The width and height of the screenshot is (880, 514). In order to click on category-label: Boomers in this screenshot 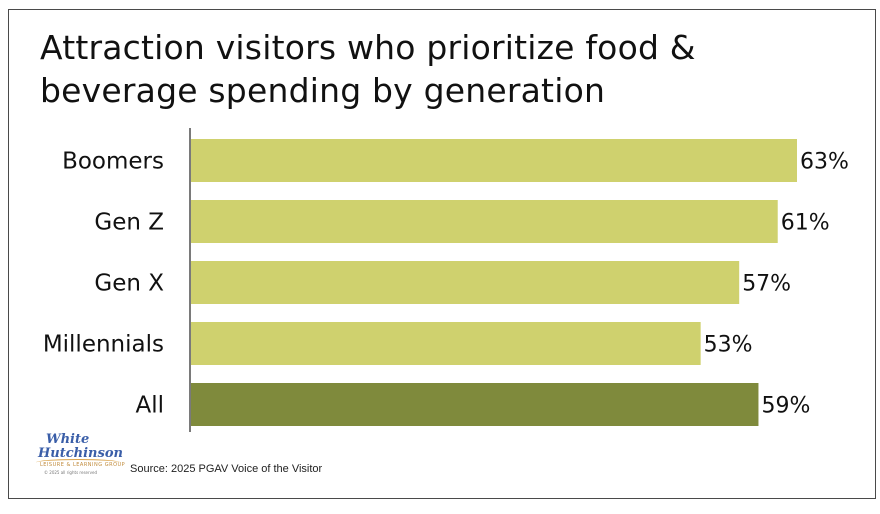, I will do `click(113, 162)`.